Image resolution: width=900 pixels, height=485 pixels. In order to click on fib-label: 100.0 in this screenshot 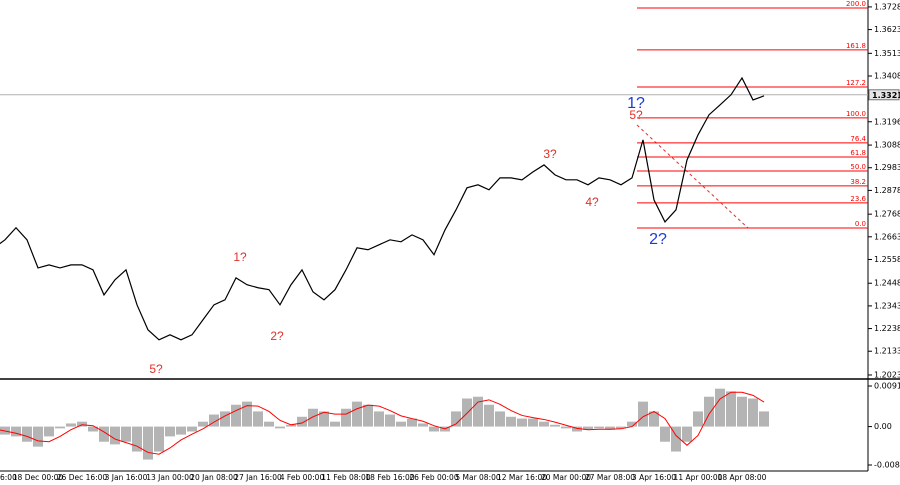, I will do `click(856, 114)`.